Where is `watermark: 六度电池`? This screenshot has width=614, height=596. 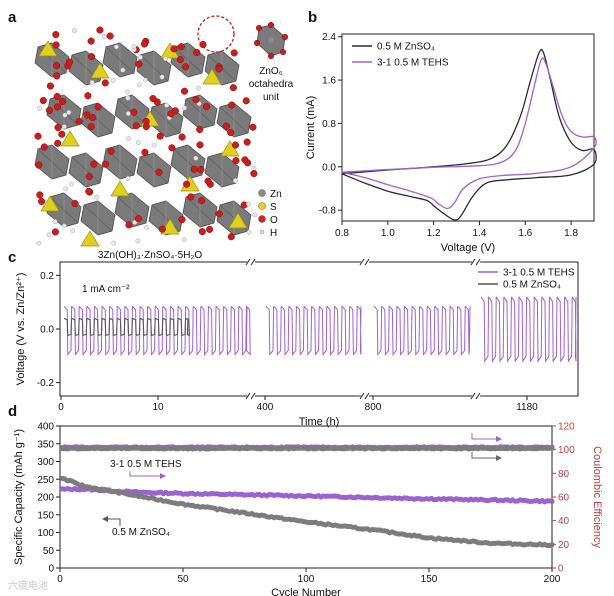
watermark: 六度电池 is located at coordinates (28, 585).